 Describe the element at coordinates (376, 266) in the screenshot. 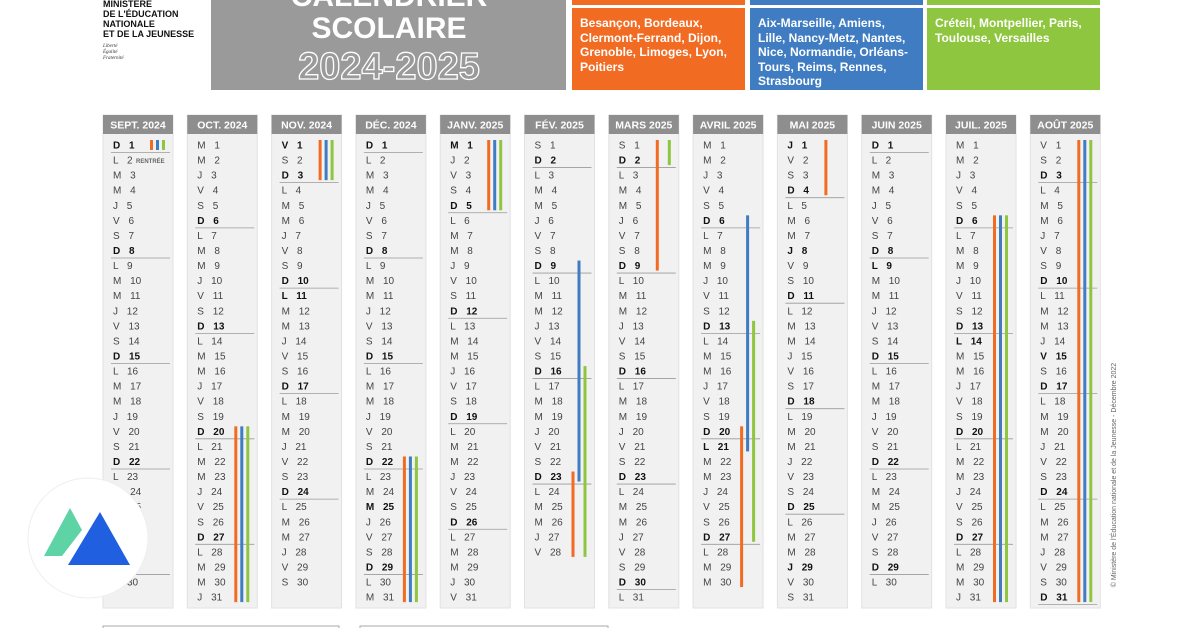

I see `day: L 9` at that location.